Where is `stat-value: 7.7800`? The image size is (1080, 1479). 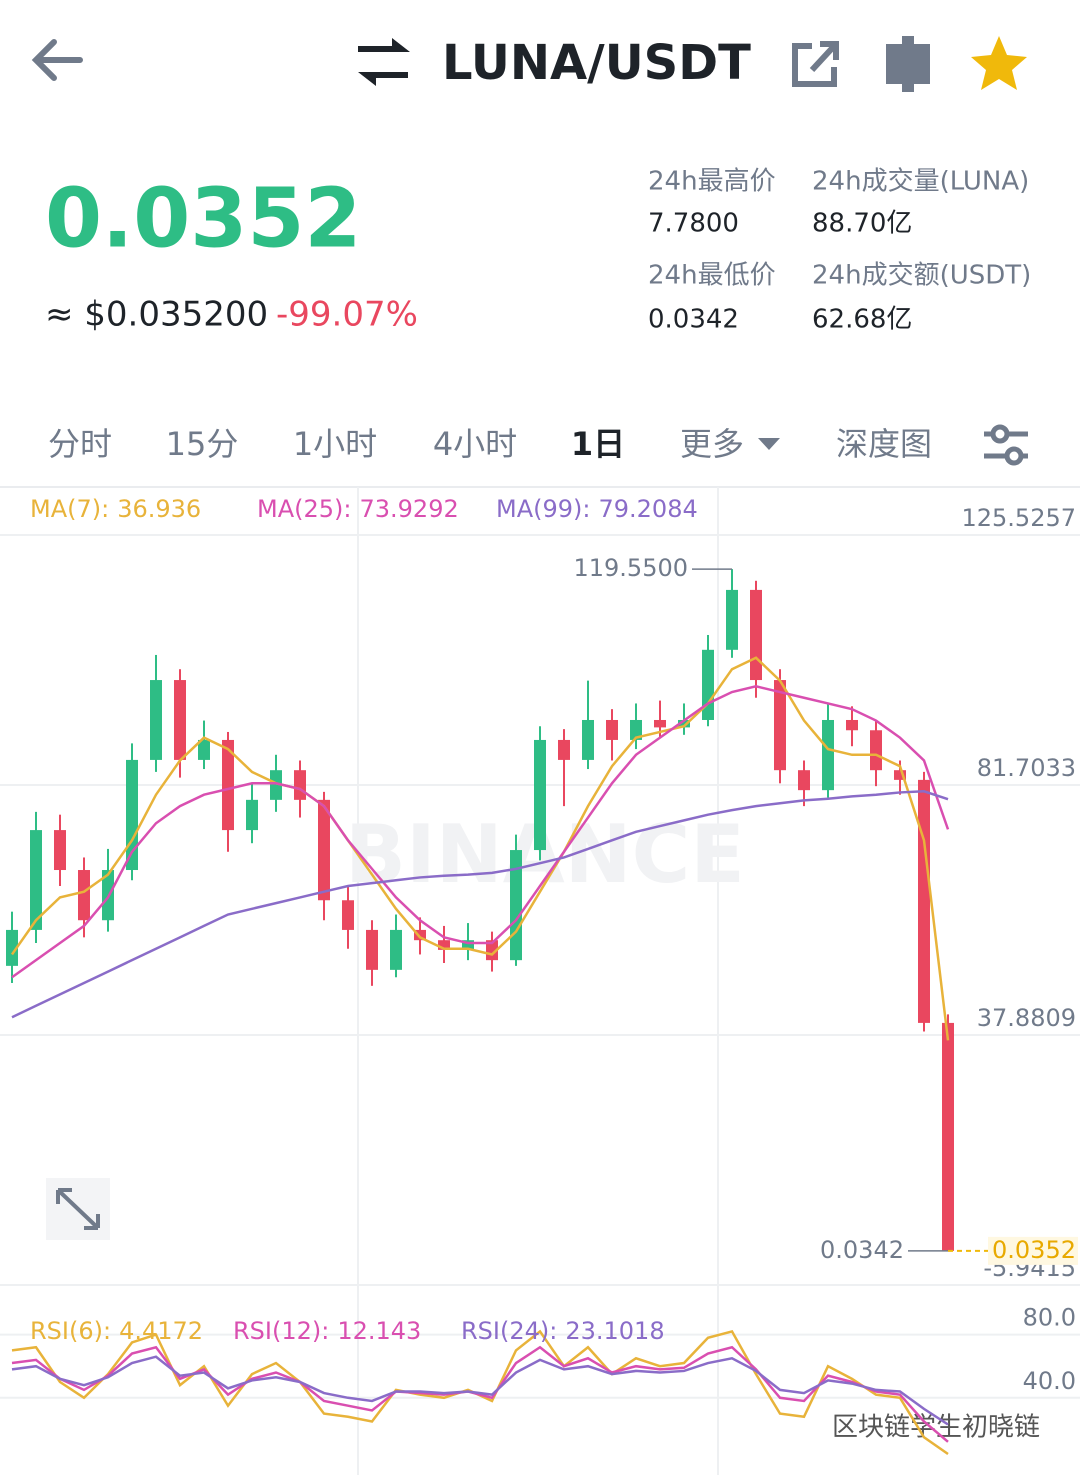 stat-value: 7.7800 is located at coordinates (693, 224).